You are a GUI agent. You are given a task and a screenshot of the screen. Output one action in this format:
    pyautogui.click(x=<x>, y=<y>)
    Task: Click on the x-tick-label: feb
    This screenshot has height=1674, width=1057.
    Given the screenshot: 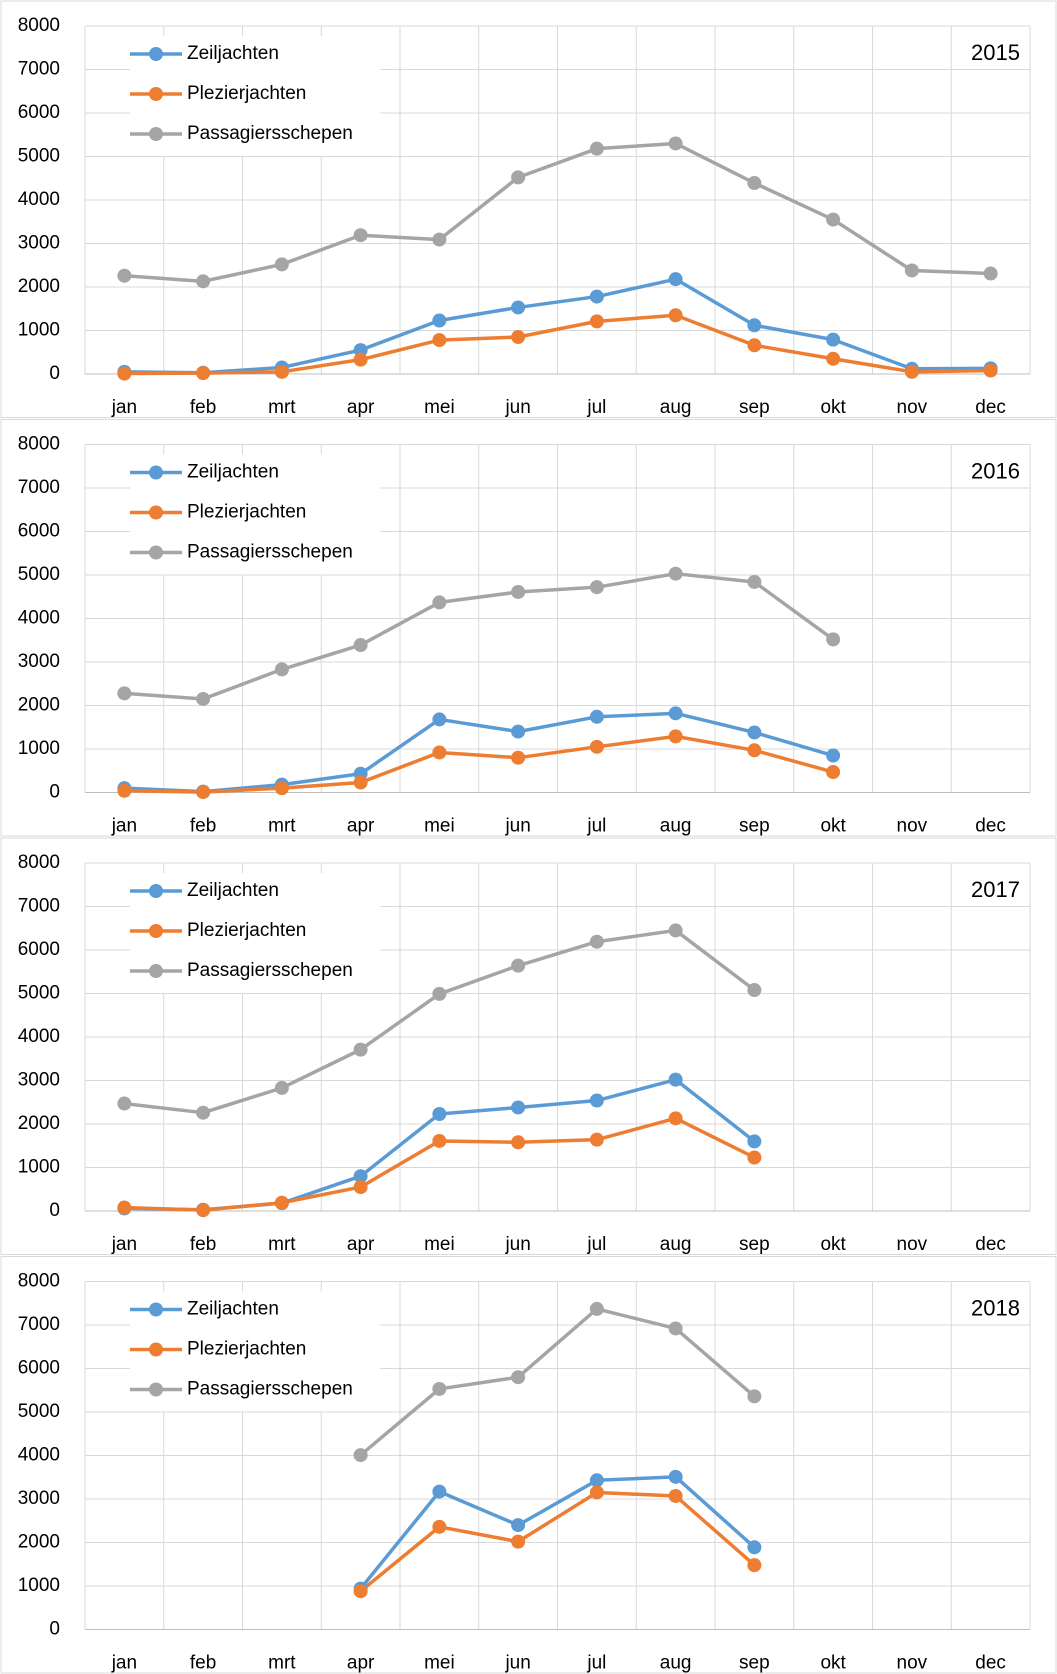 What is the action you would take?
    pyautogui.click(x=203, y=1663)
    